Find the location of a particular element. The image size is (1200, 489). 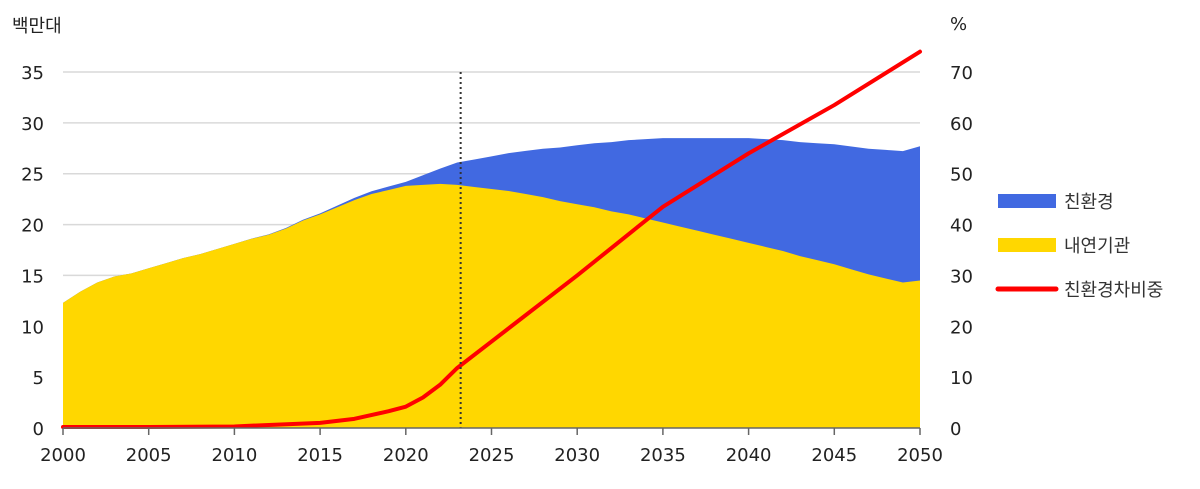

y-right-tick-label: 20 is located at coordinates (961, 327).